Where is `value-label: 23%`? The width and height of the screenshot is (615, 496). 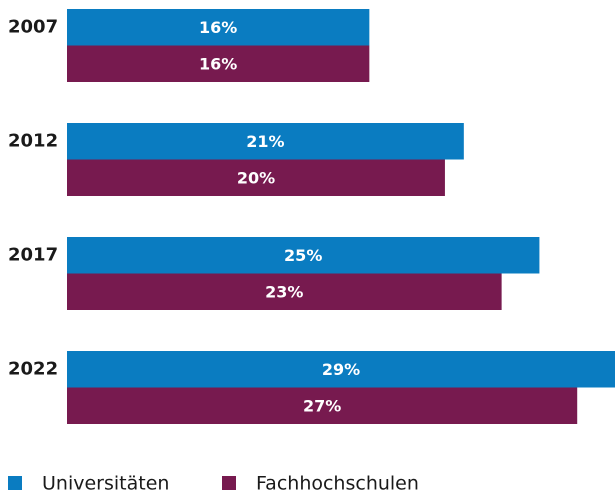 value-label: 23% is located at coordinates (284, 291).